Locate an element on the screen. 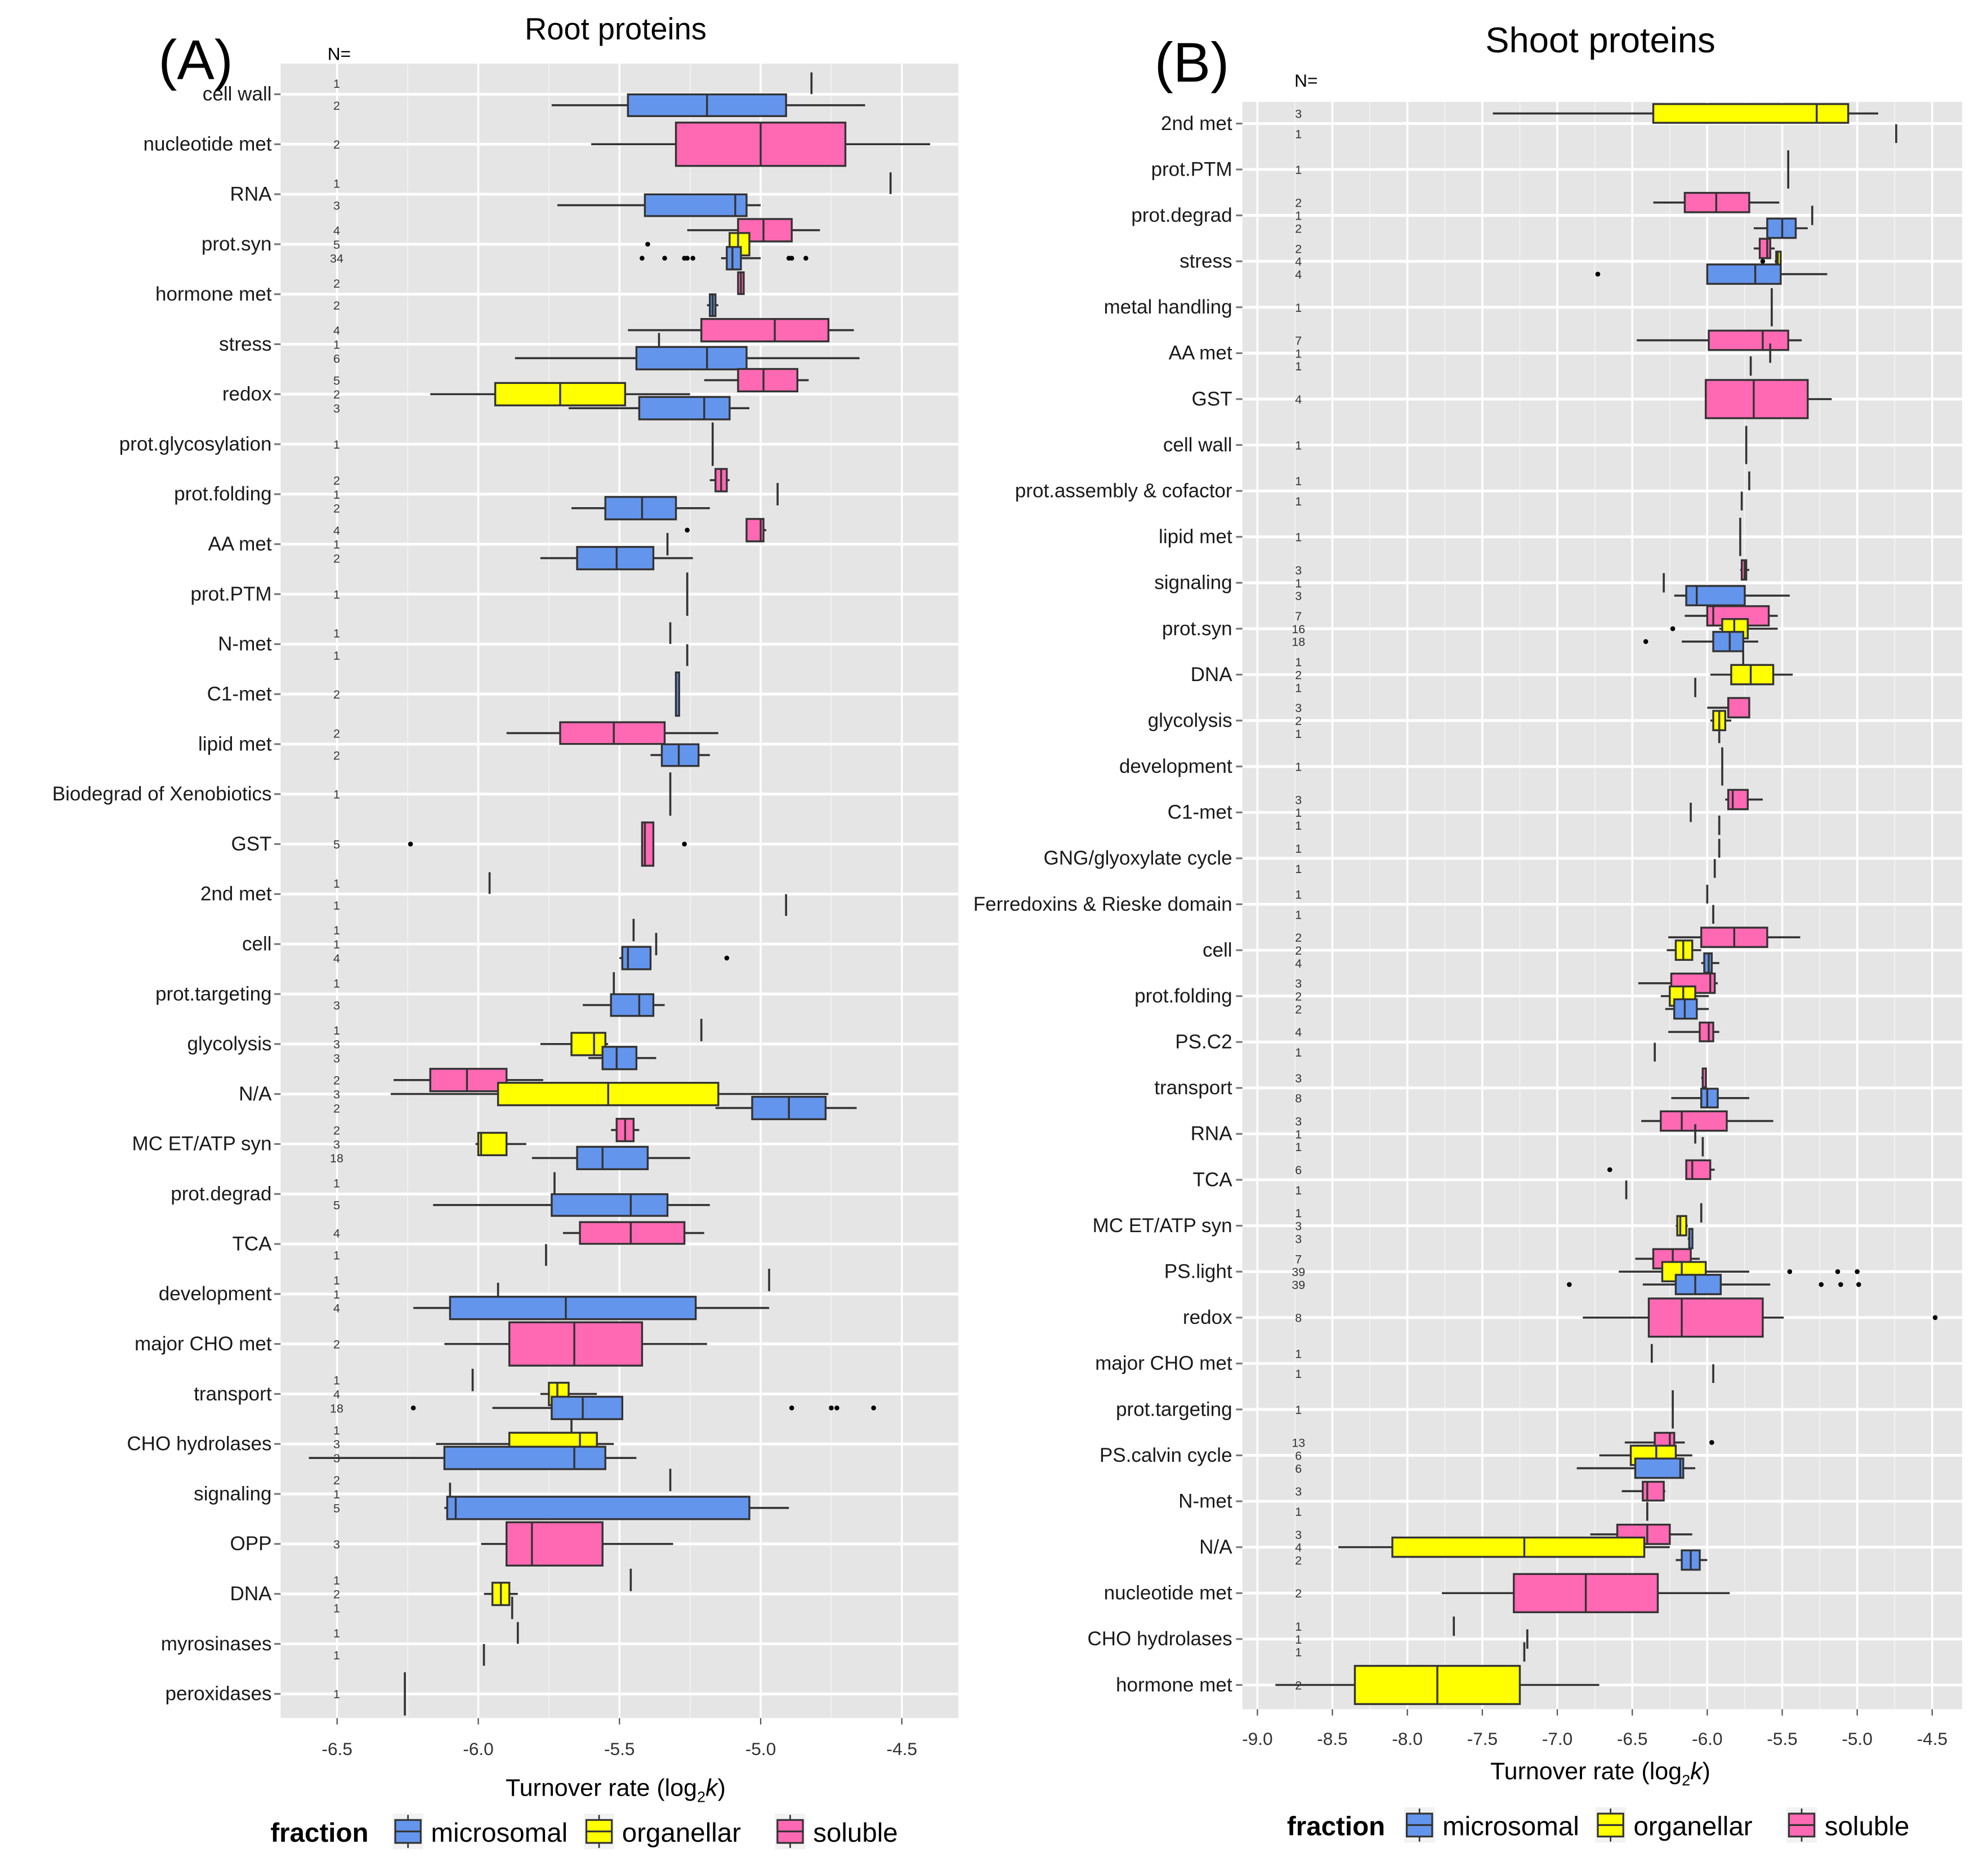  category-label: metal handling is located at coordinates (1168, 307).